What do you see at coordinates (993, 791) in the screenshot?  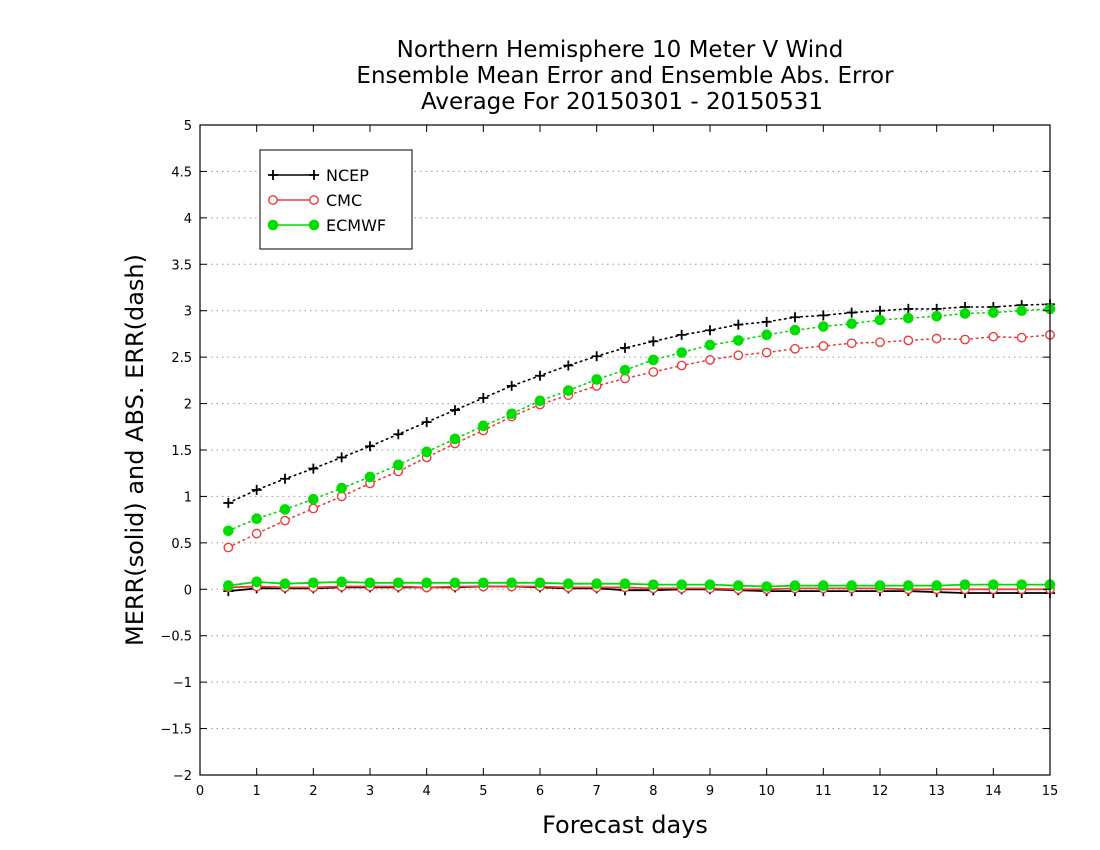 I see `x-tick-label: 14` at bounding box center [993, 791].